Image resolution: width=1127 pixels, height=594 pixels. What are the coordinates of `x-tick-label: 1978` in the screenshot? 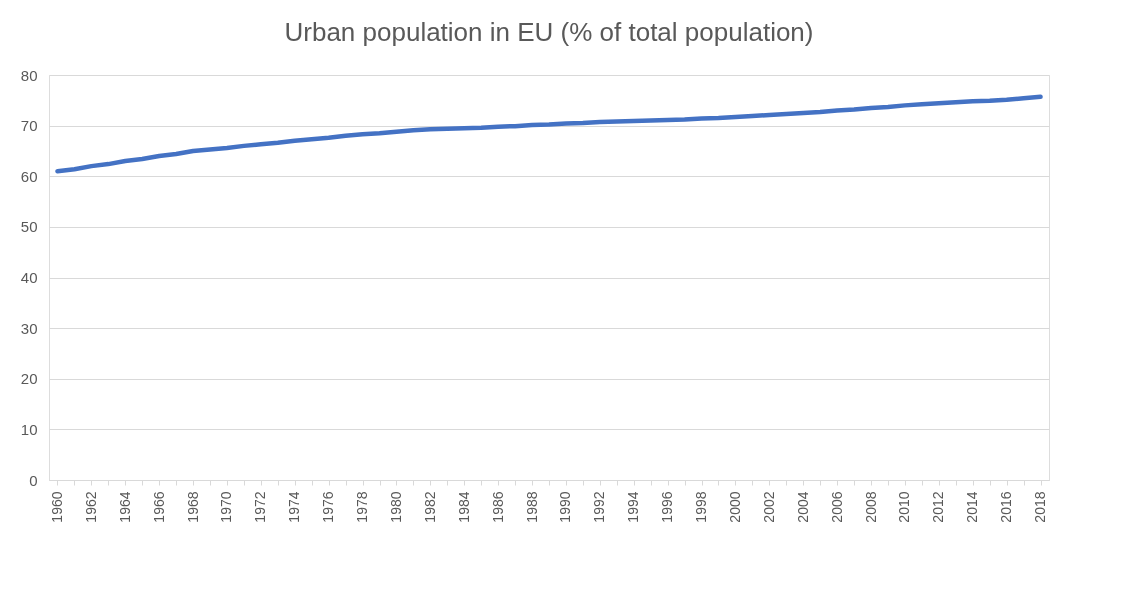 It's located at (362, 507).